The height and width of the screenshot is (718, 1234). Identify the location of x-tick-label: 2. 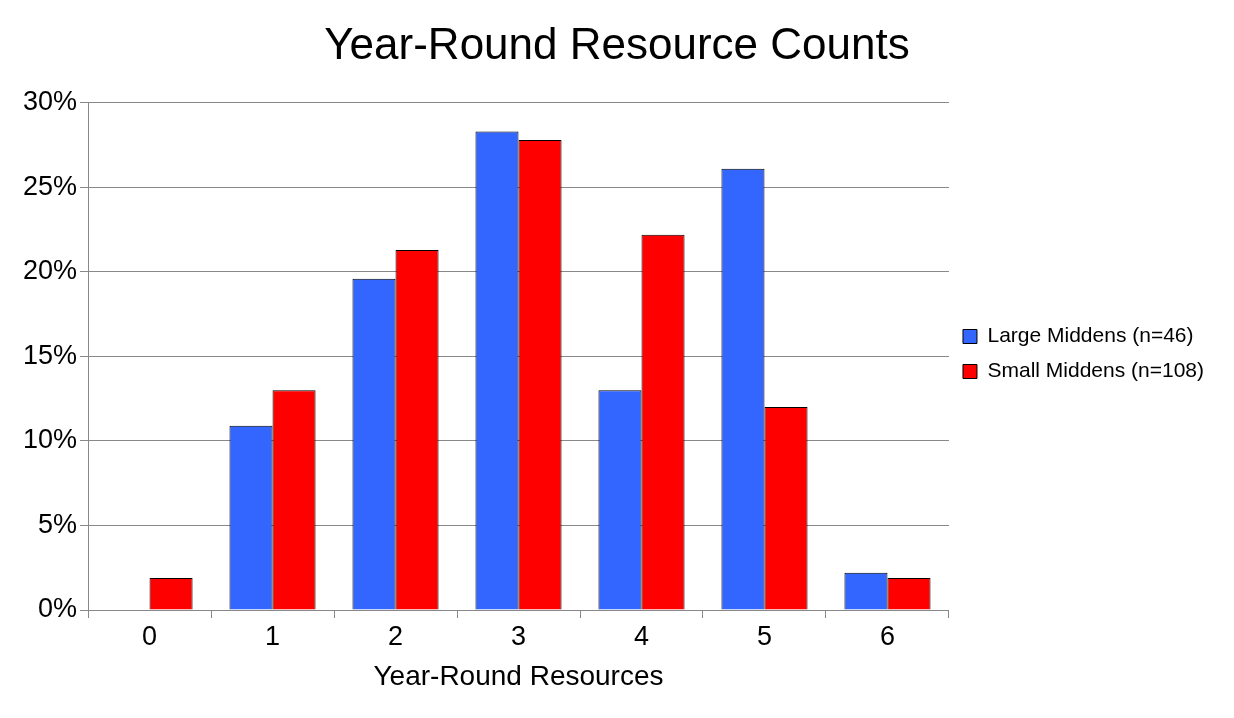
(396, 635).